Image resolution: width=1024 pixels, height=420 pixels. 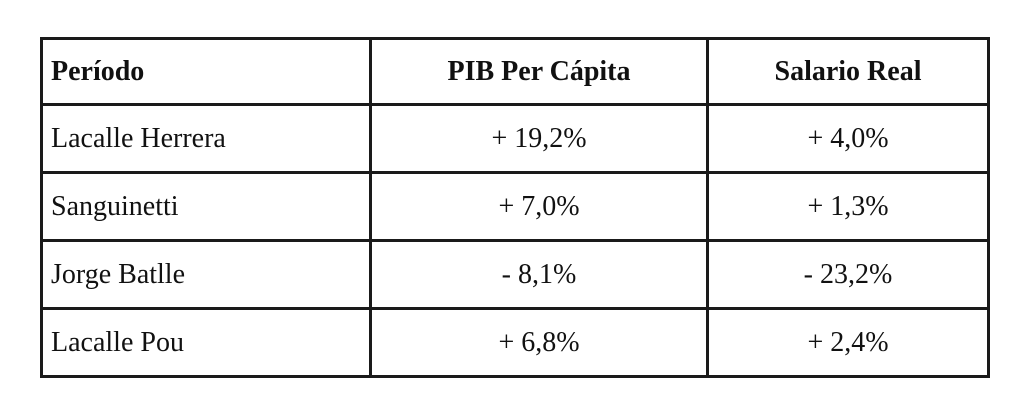 What do you see at coordinates (206, 342) in the screenshot?
I see `table-cell: Lacalle Pou` at bounding box center [206, 342].